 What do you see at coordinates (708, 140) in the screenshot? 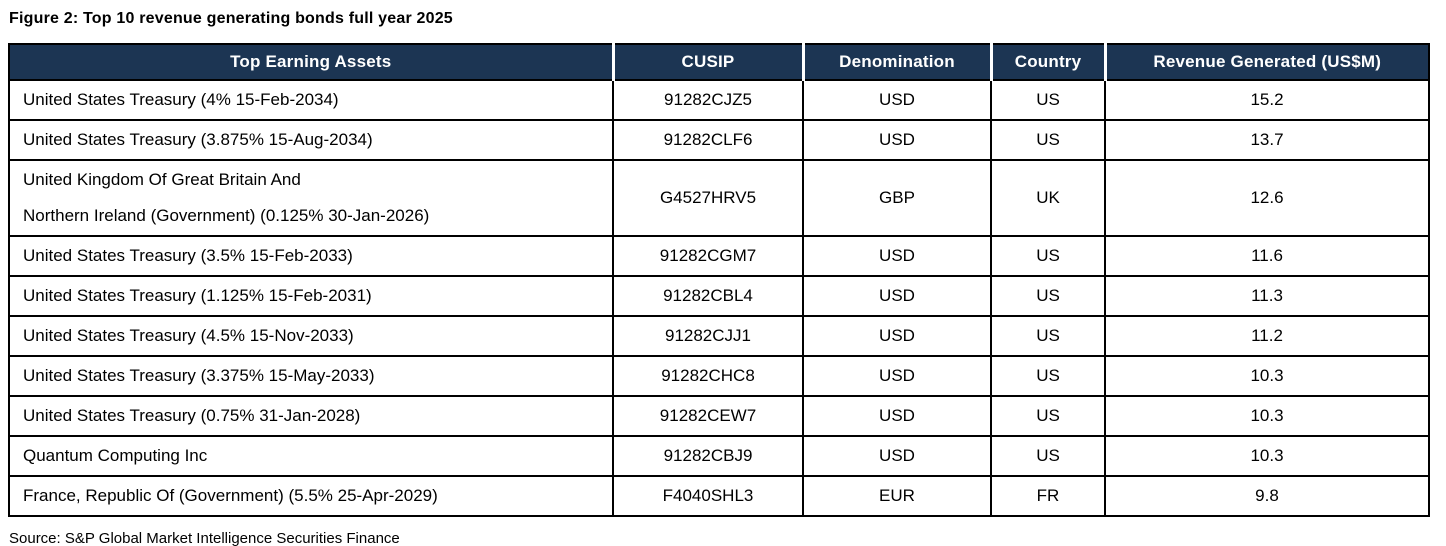
I see `cell-cusip: 91282CLF6` at bounding box center [708, 140].